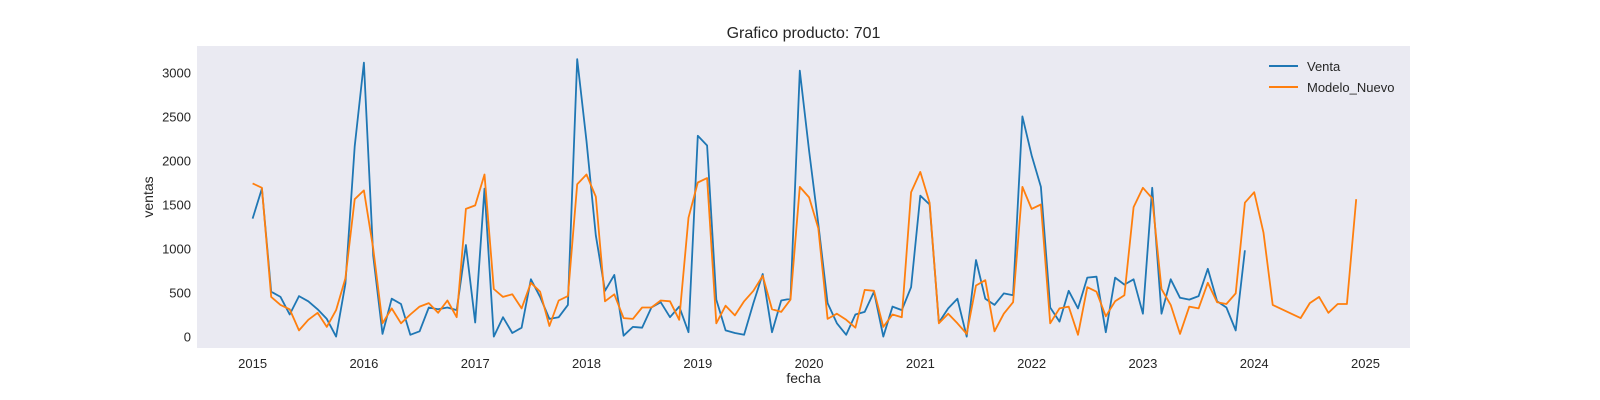  Describe the element at coordinates (148, 196) in the screenshot. I see `y-axis-label: ventas` at that location.